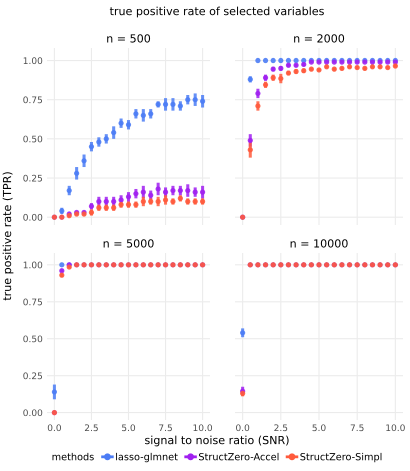 The image size is (410, 471). Describe the element at coordinates (217, 12) in the screenshot. I see `chart-title: true positive rate of selected variables` at that location.